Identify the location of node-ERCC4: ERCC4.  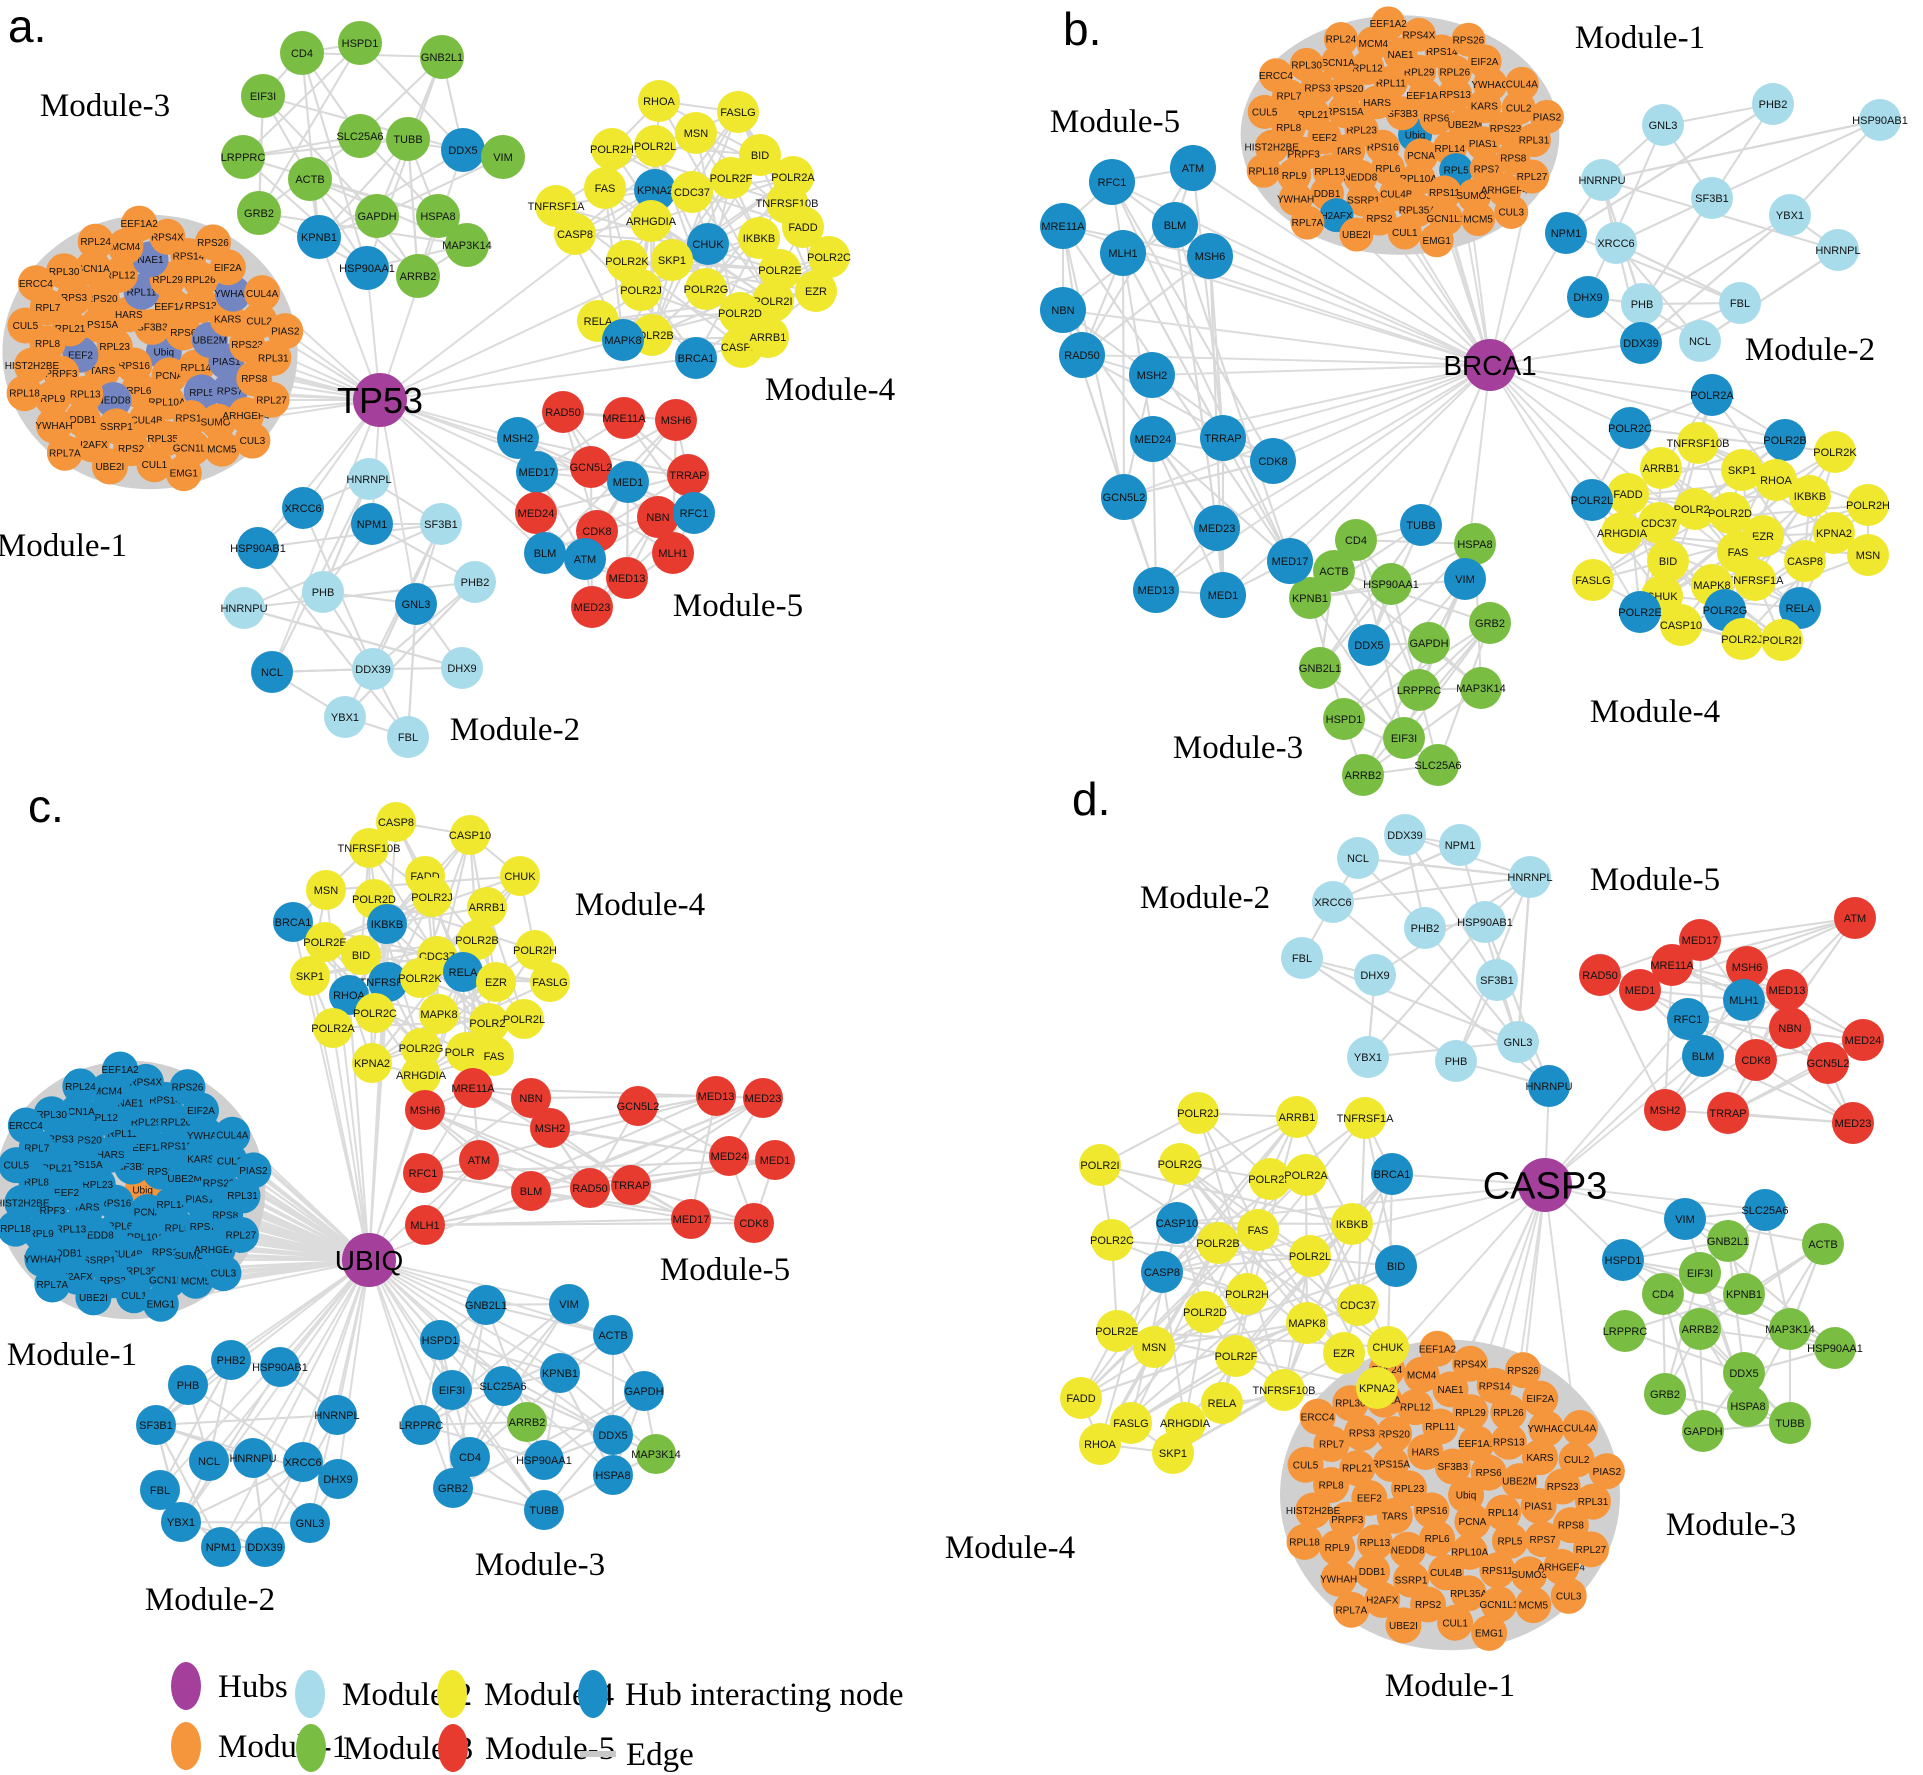
(25, 1125).